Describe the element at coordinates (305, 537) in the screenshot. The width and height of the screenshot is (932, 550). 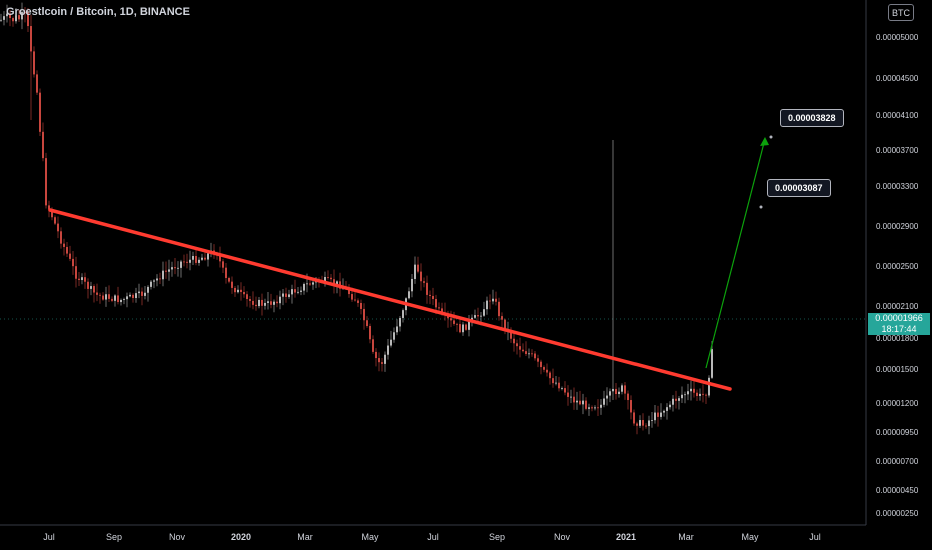
I see `x-tick-label: Mar` at that location.